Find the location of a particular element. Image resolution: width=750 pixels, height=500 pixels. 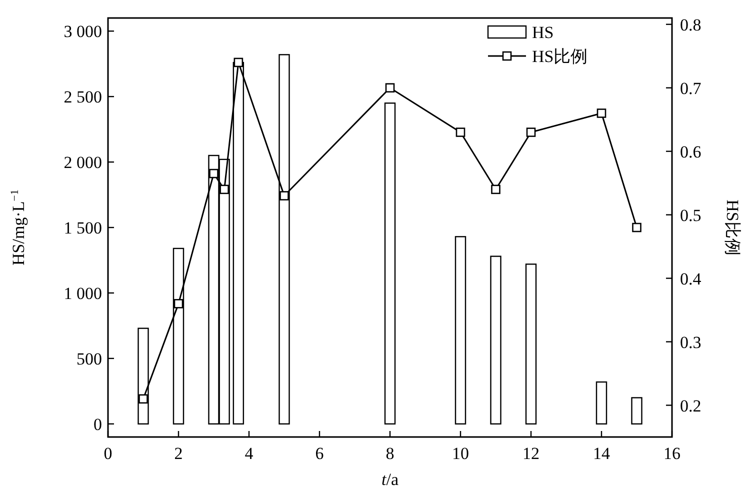

x-axis-title: t/a is located at coordinates (390, 479).